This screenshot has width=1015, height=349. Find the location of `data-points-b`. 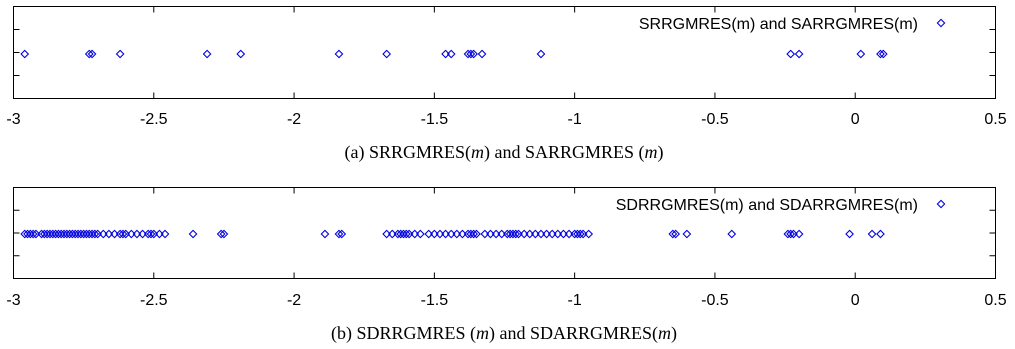

data-points-b is located at coordinates (452, 234).